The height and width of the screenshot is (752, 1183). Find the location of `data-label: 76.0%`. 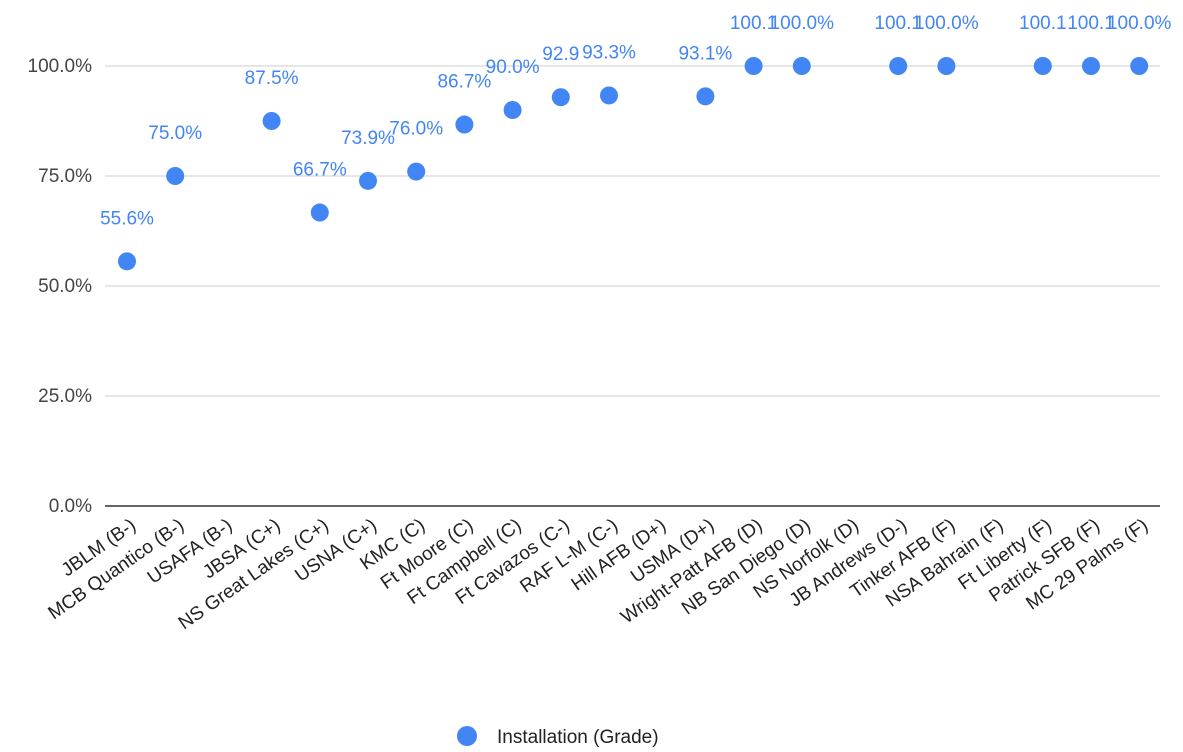

data-label: 76.0% is located at coordinates (416, 129).